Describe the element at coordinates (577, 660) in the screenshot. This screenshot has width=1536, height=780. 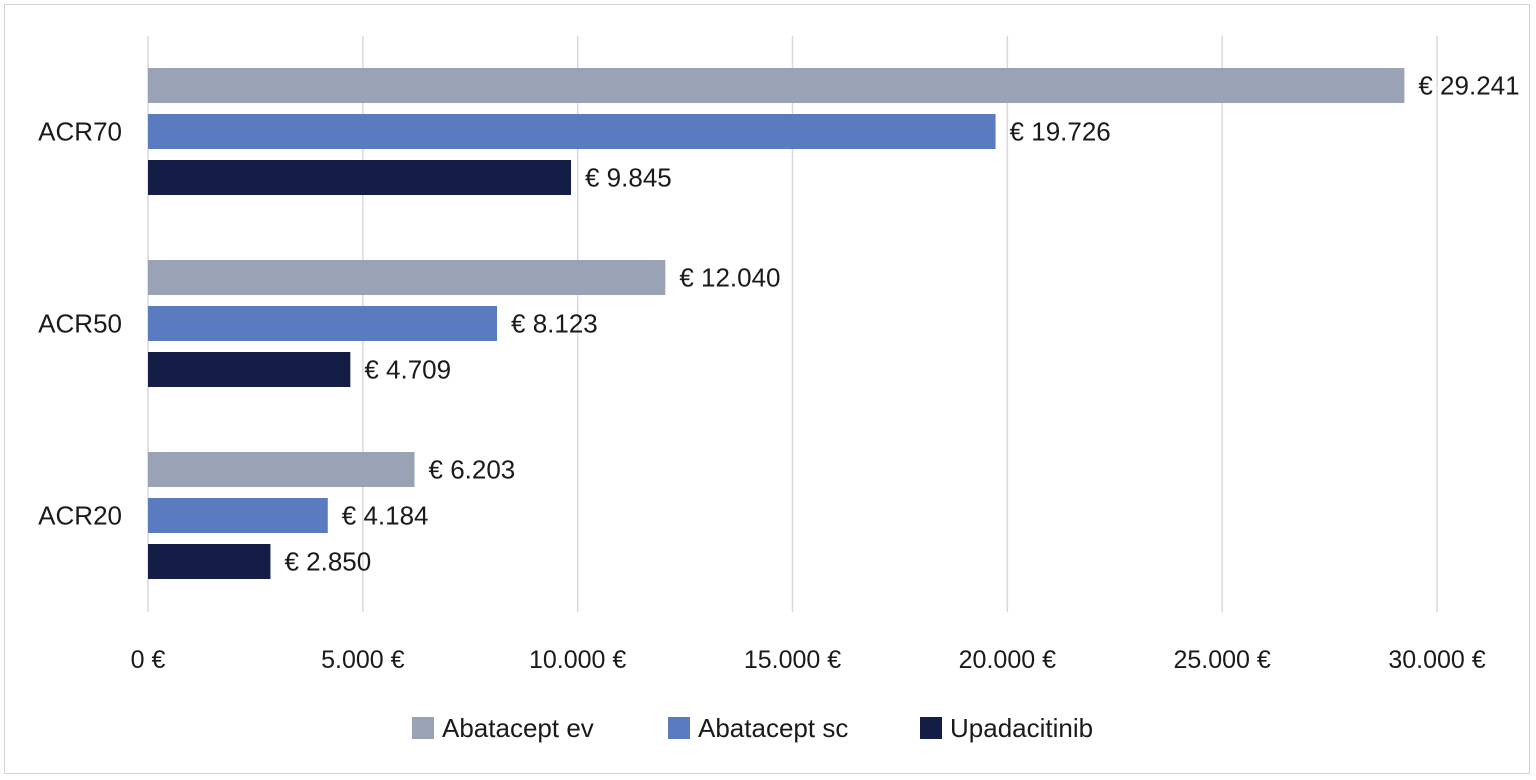
I see `x-tick-label: 10.000 €` at that location.